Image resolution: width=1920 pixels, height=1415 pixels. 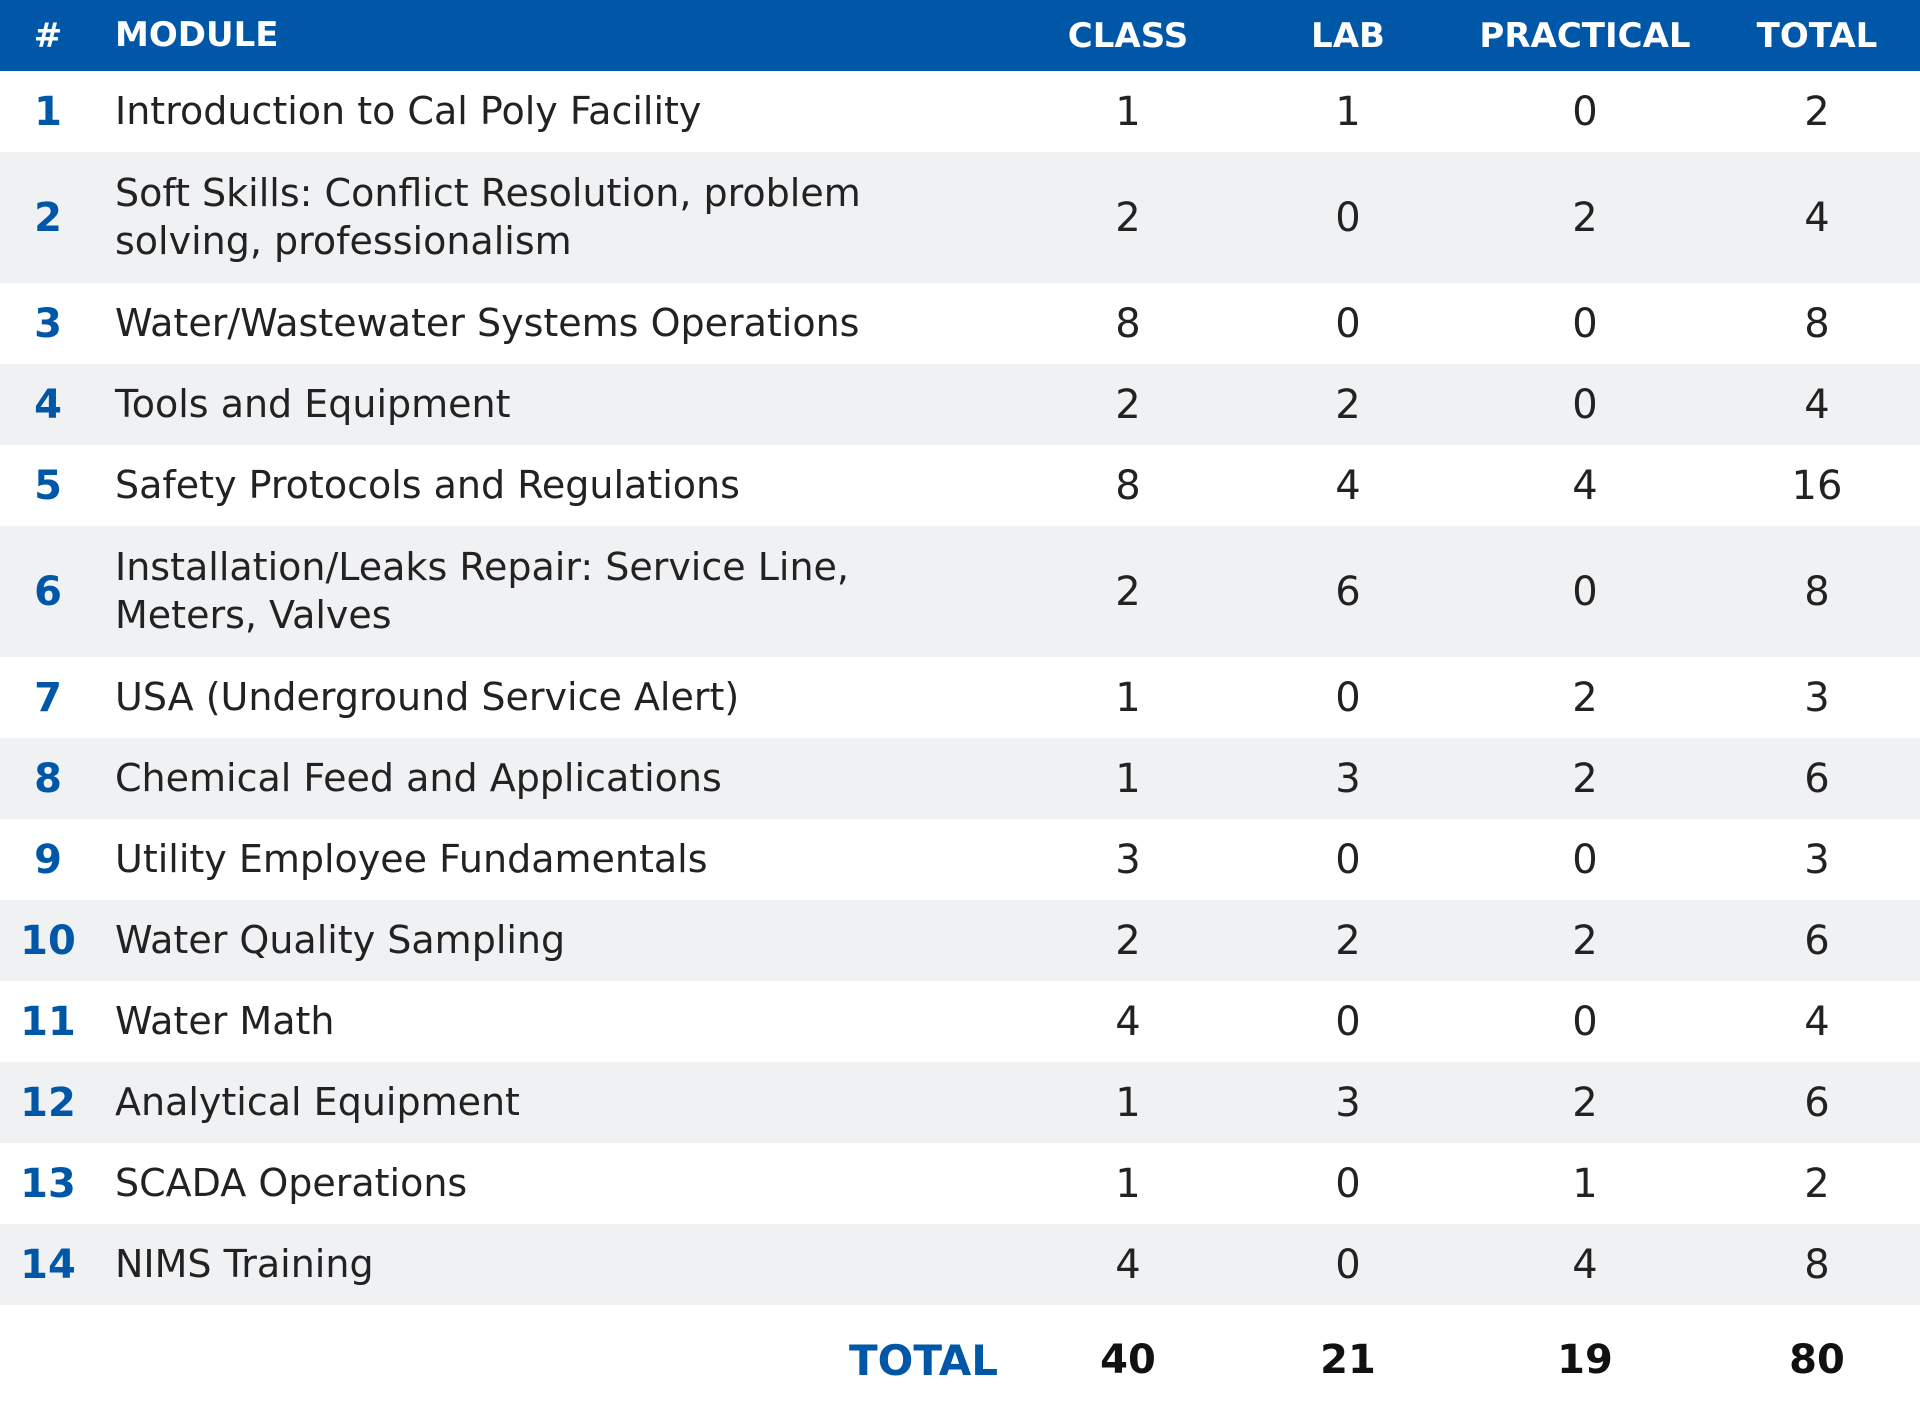 I want to click on totals-label: TOTAL, so click(x=923, y=1360).